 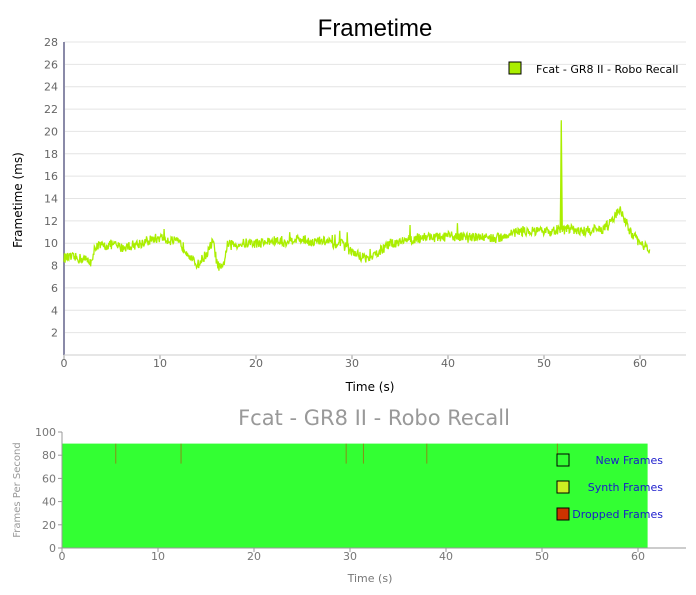 I want to click on fps-y-axis-label: Frames Per Second, so click(x=17, y=489).